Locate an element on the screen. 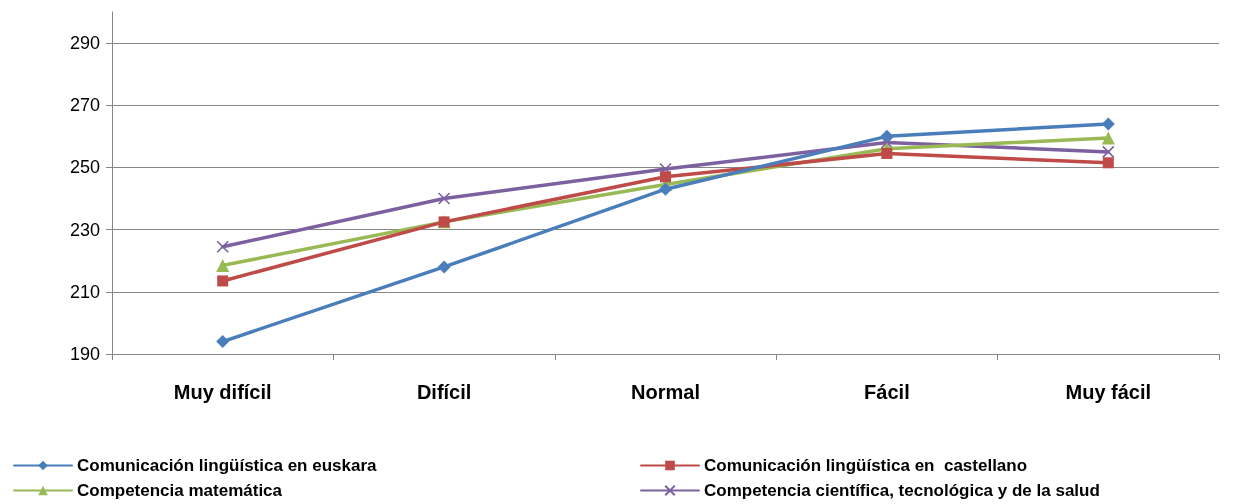  y-tick-label: 230 is located at coordinates (84, 229).